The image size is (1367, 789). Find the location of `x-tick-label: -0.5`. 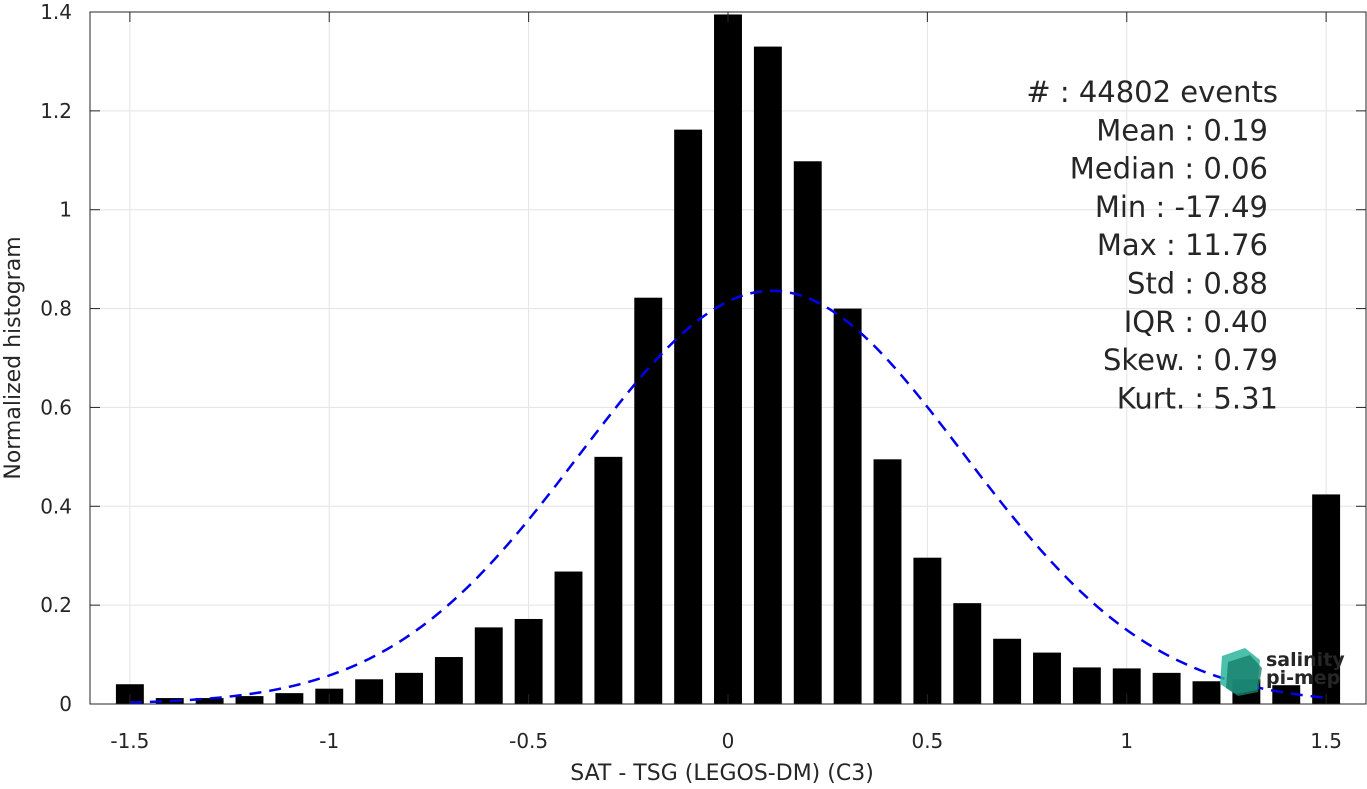

x-tick-label: -0.5 is located at coordinates (528, 741).